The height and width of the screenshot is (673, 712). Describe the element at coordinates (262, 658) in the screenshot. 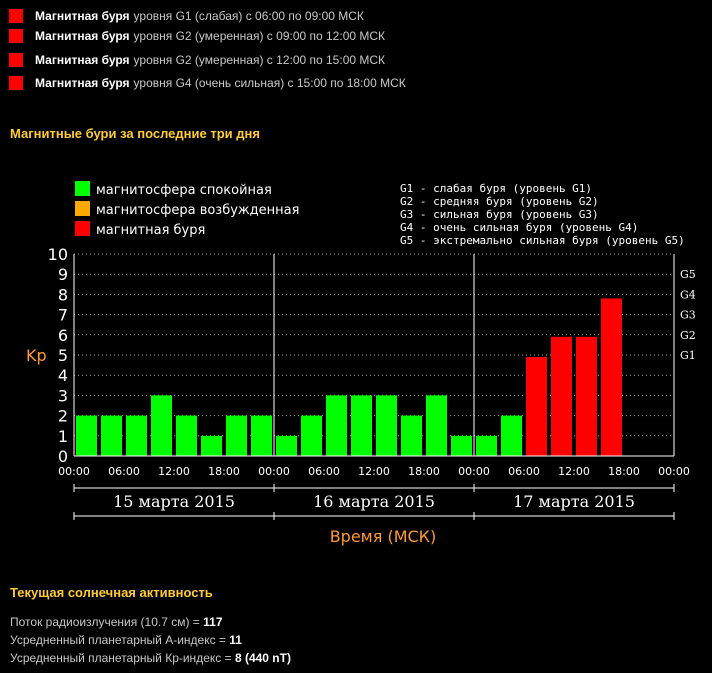

I see `kp-index-value: 8 (440 nT)` at that location.